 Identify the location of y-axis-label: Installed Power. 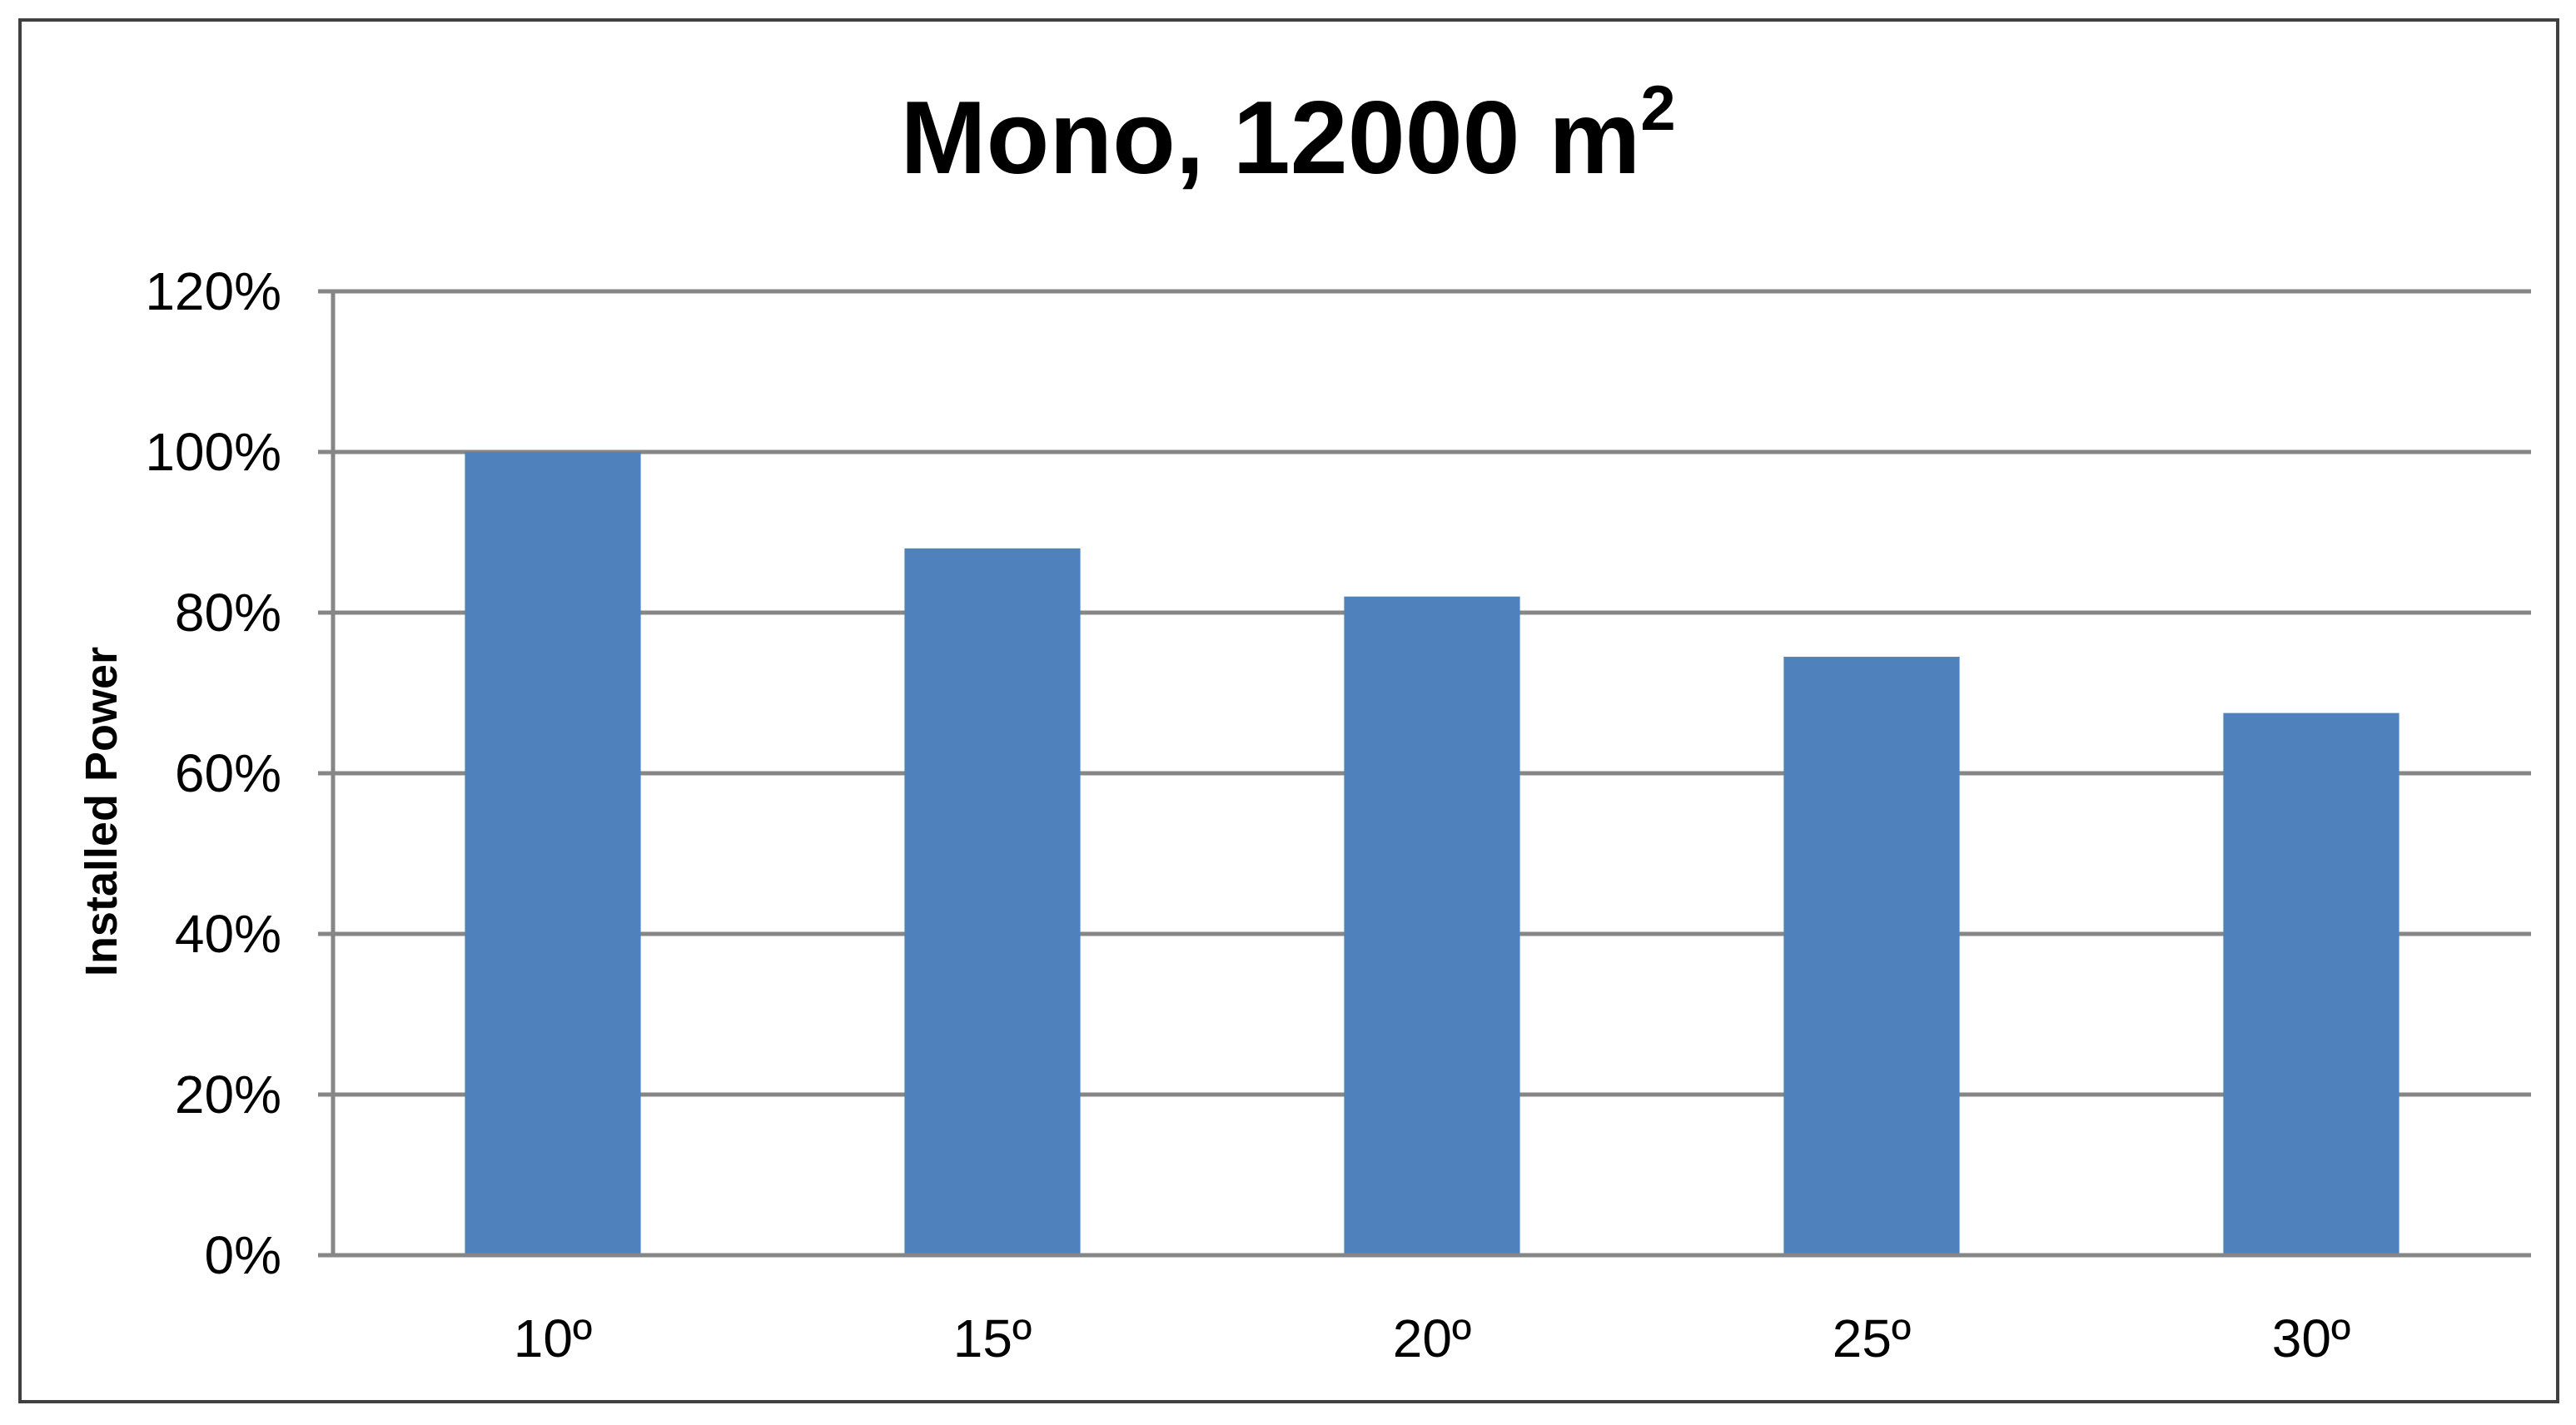
(102, 812).